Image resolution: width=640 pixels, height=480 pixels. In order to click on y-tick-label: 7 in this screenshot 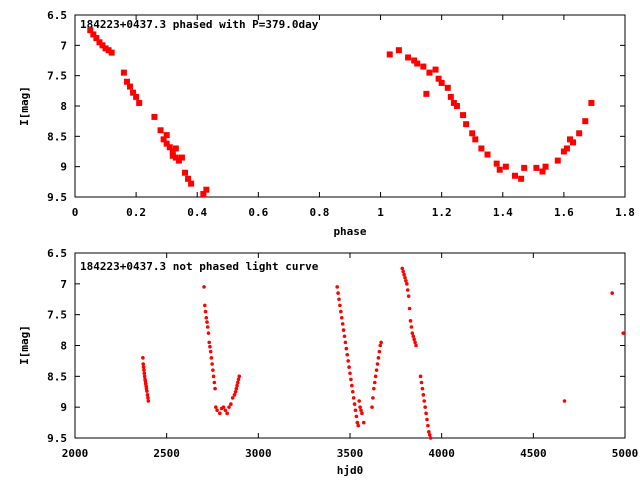, I will do `click(63, 284)`.